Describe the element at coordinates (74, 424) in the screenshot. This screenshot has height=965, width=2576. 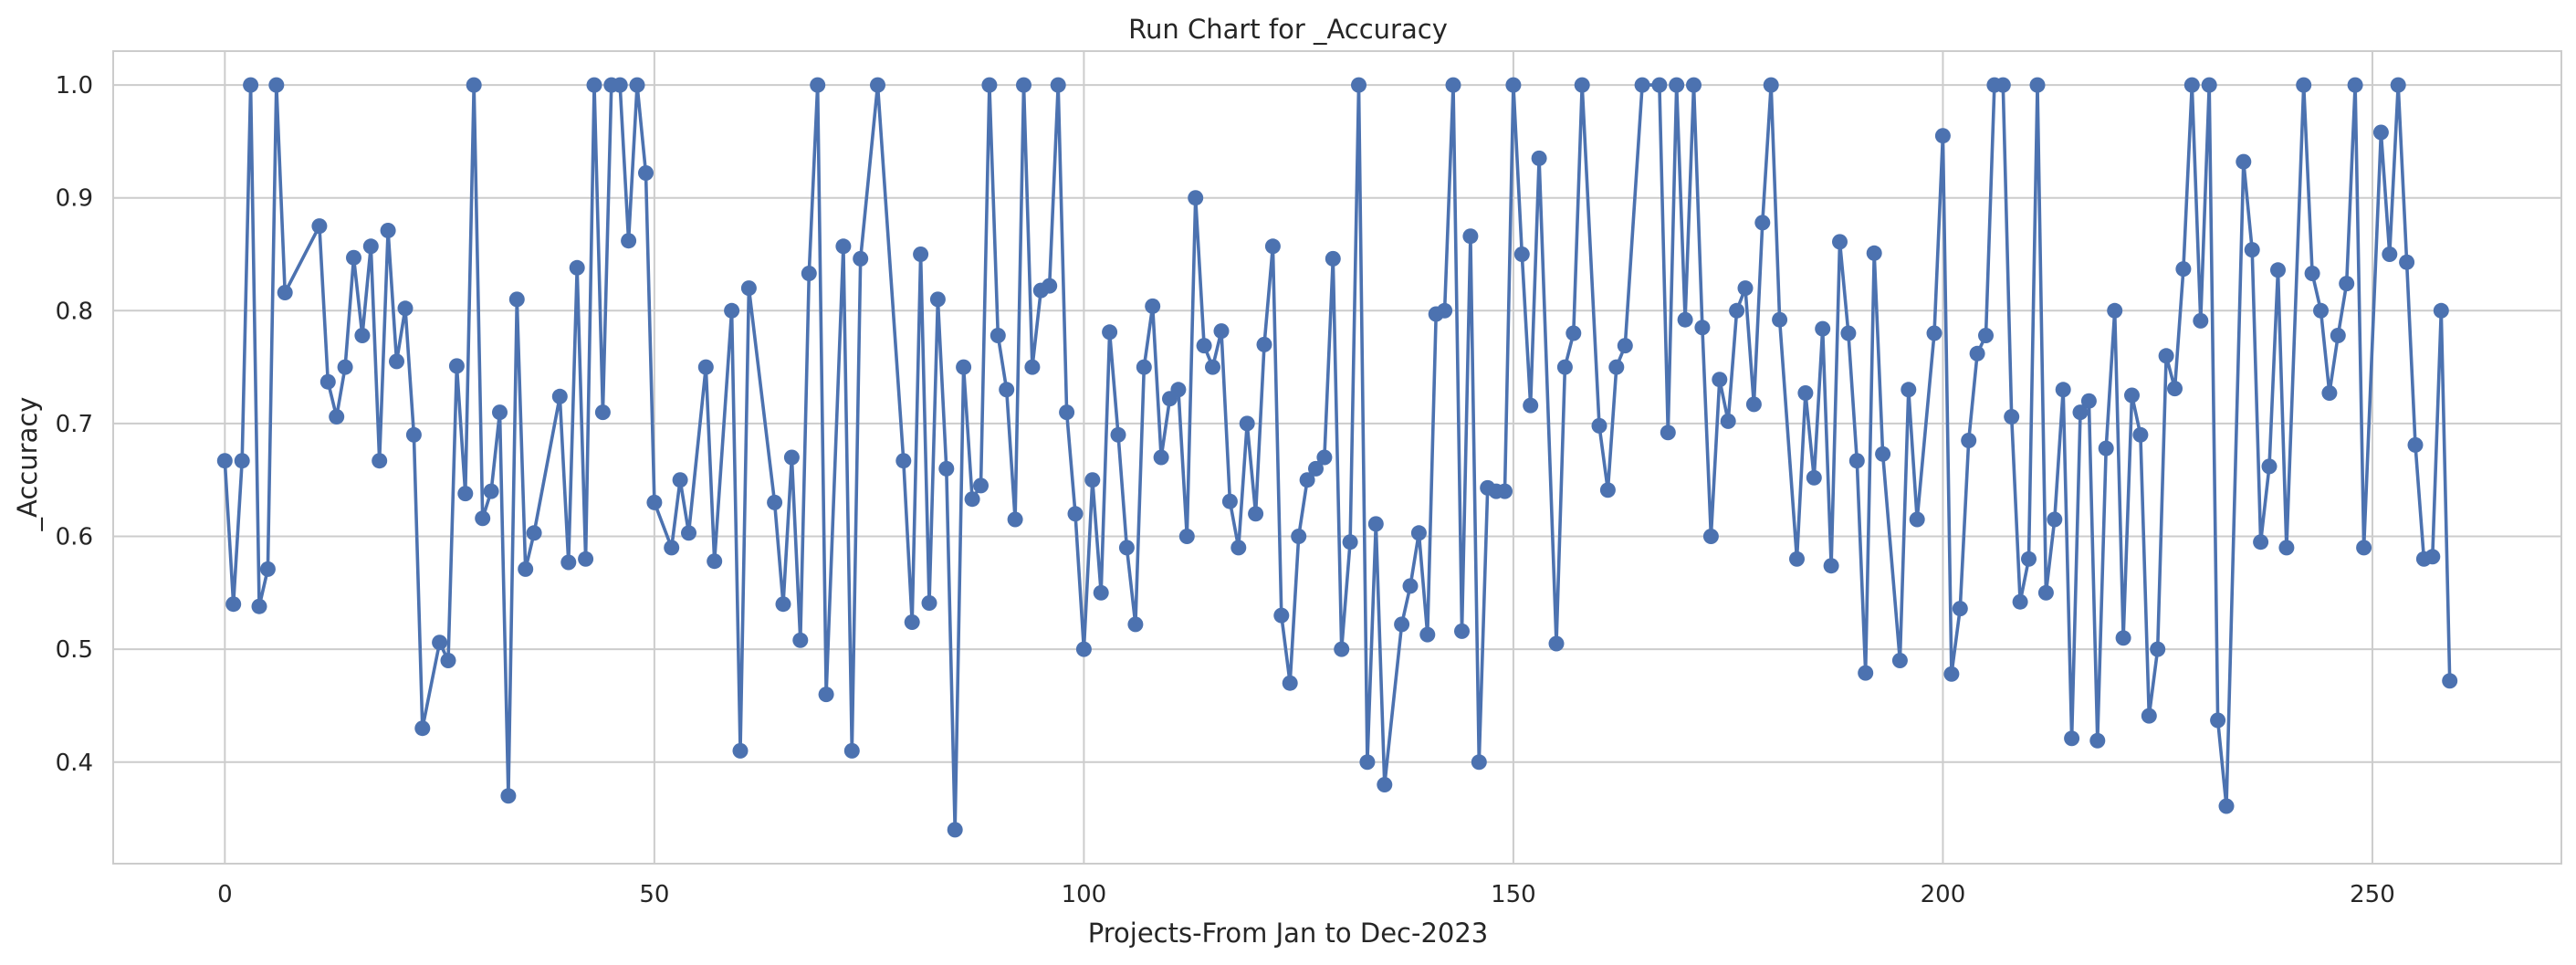
I see `y-tick-label: 0.7` at that location.